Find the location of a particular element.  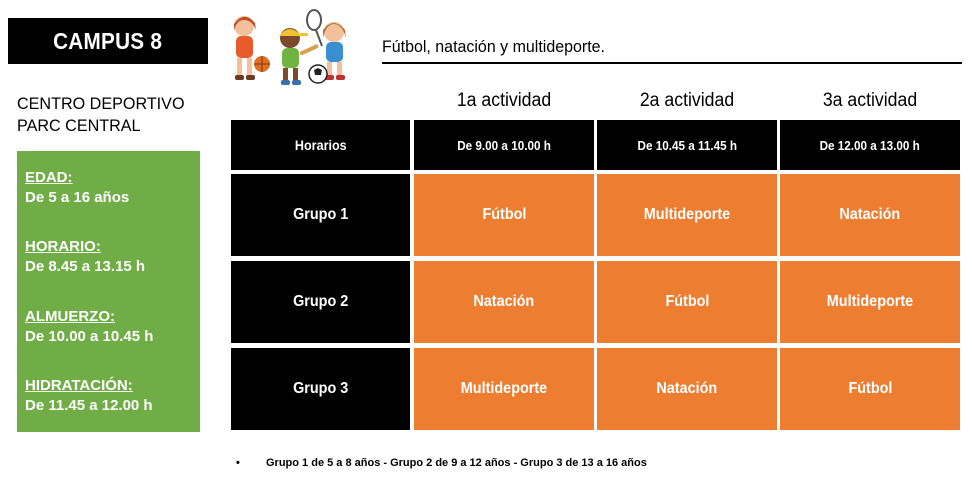

subtitle: Fútbol, natación y multideporte. is located at coordinates (493, 46).